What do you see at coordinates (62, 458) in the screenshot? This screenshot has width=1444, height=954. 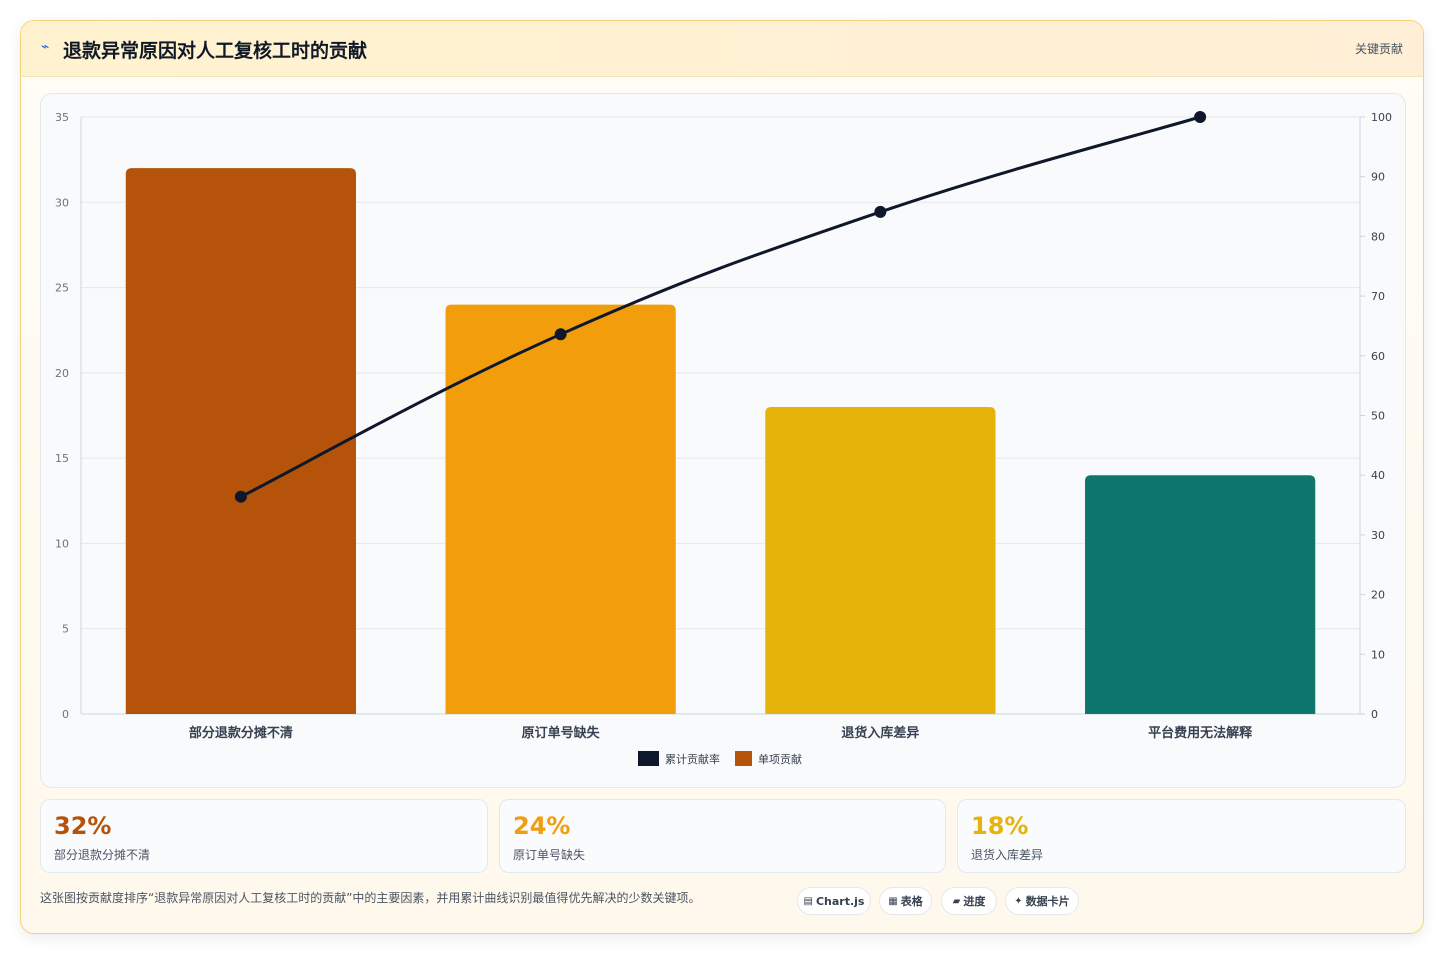 I see `y-left-tick-label: 15` at bounding box center [62, 458].